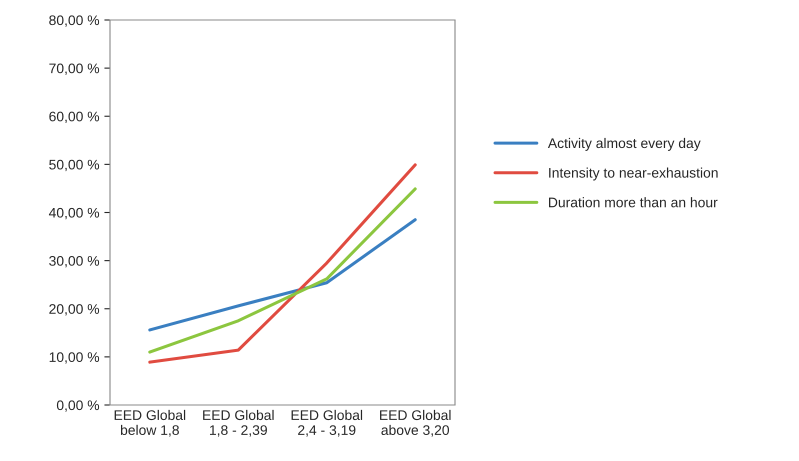 The image size is (799, 461). What do you see at coordinates (633, 202) in the screenshot?
I see `legend-label: Duration more than an hour` at bounding box center [633, 202].